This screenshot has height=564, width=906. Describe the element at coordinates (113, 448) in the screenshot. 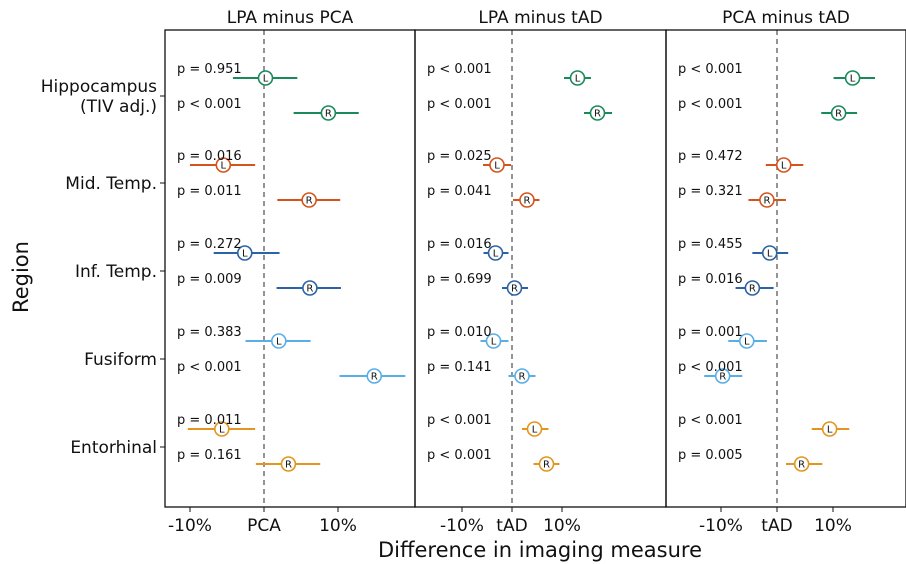

I see `region-label: Entorhinal` at that location.